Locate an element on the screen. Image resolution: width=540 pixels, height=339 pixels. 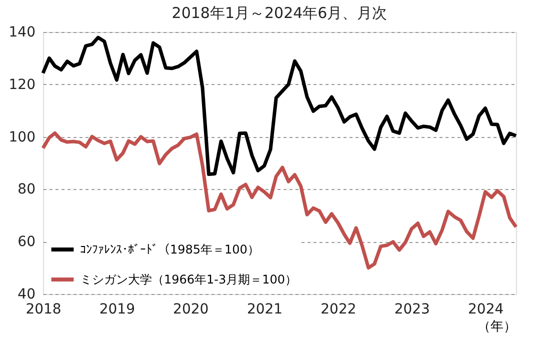
x-tick-label: 2021 is located at coordinates (264, 310).